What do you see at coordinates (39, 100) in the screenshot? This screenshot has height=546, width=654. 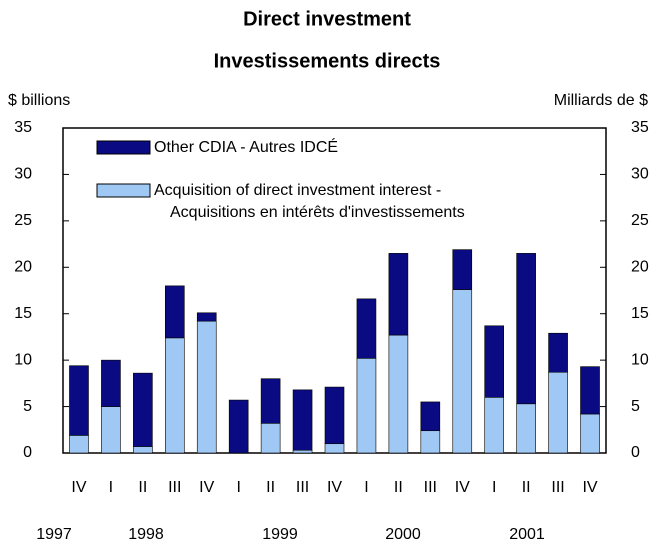 I see `y-axis-label: $ billions` at bounding box center [39, 100].